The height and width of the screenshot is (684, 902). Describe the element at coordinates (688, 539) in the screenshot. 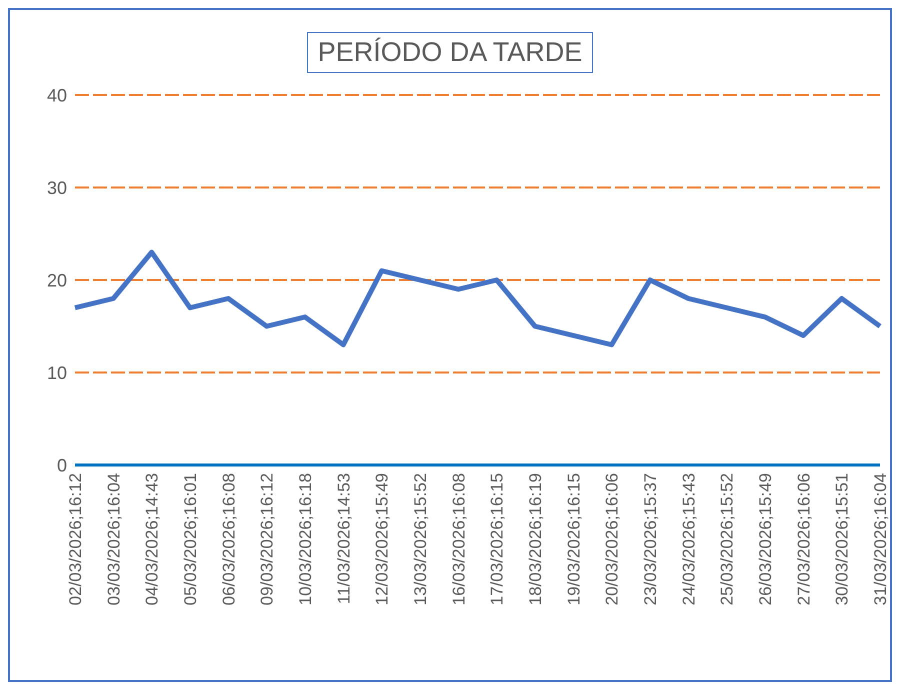

I see `x-tick-label: 24/03/2026;15:43` at that location.